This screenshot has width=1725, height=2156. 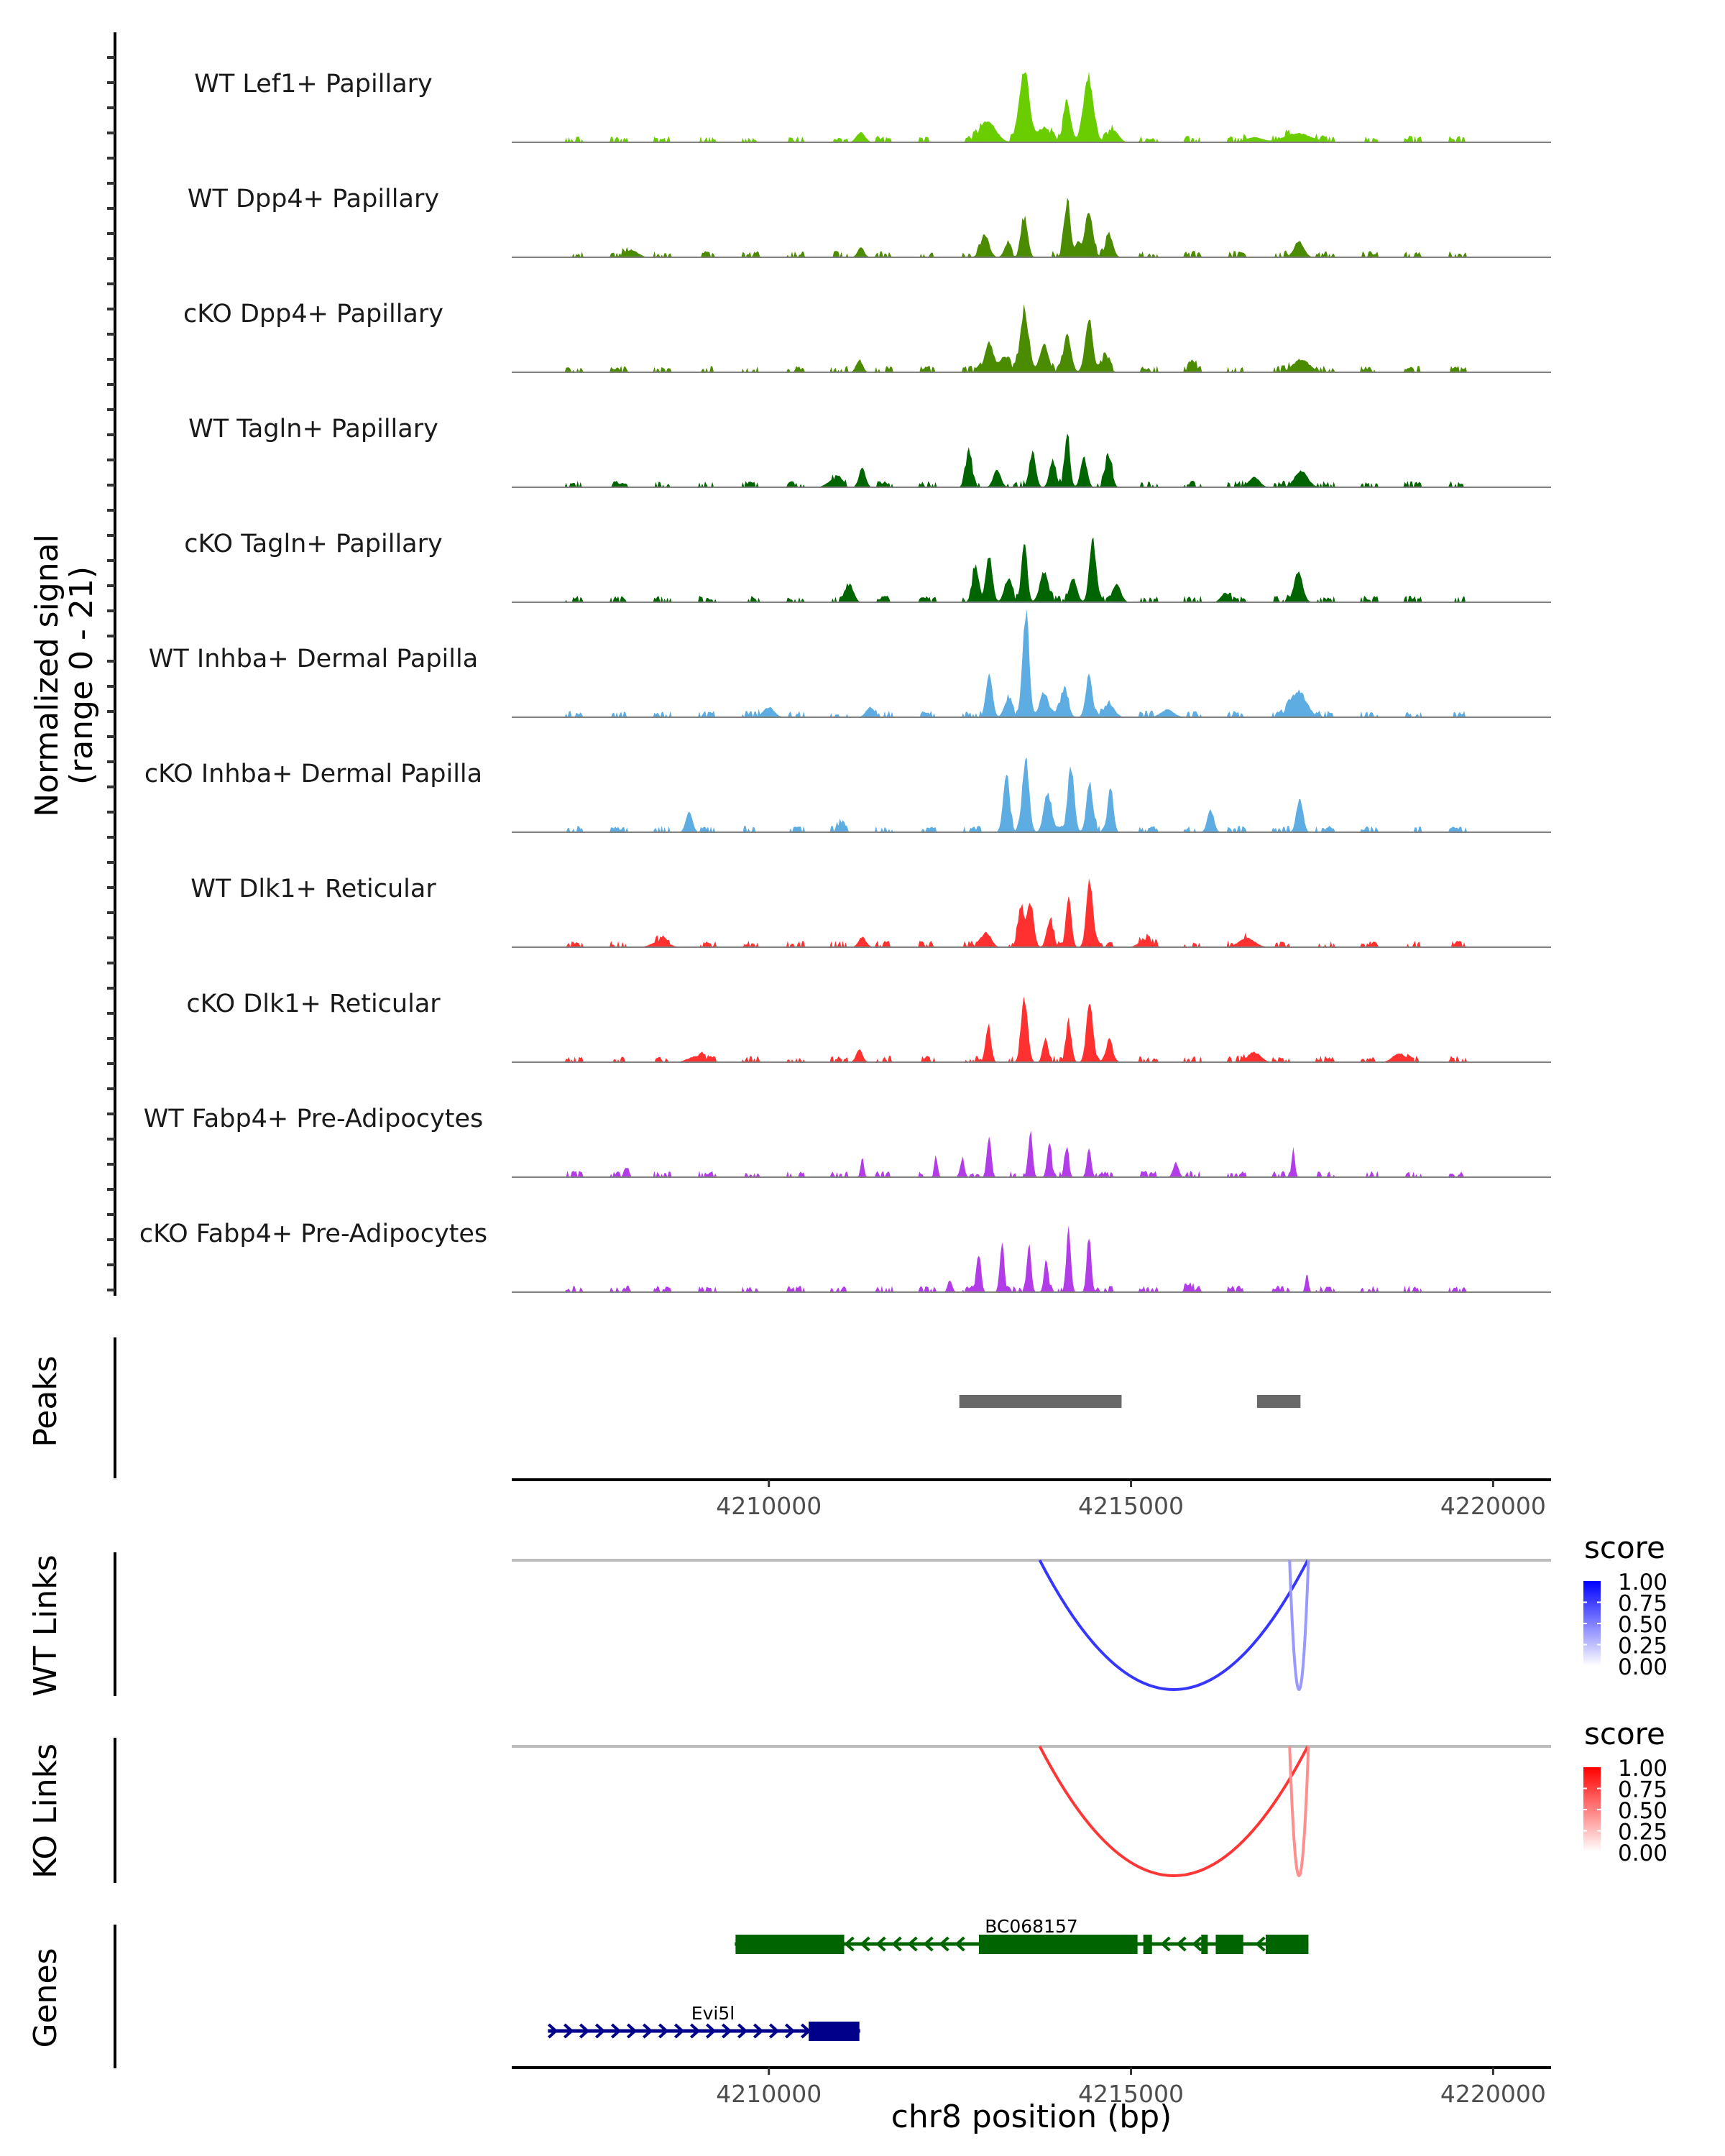 I want to click on y-axis-title-line1: Normalized signal, so click(x=47, y=675).